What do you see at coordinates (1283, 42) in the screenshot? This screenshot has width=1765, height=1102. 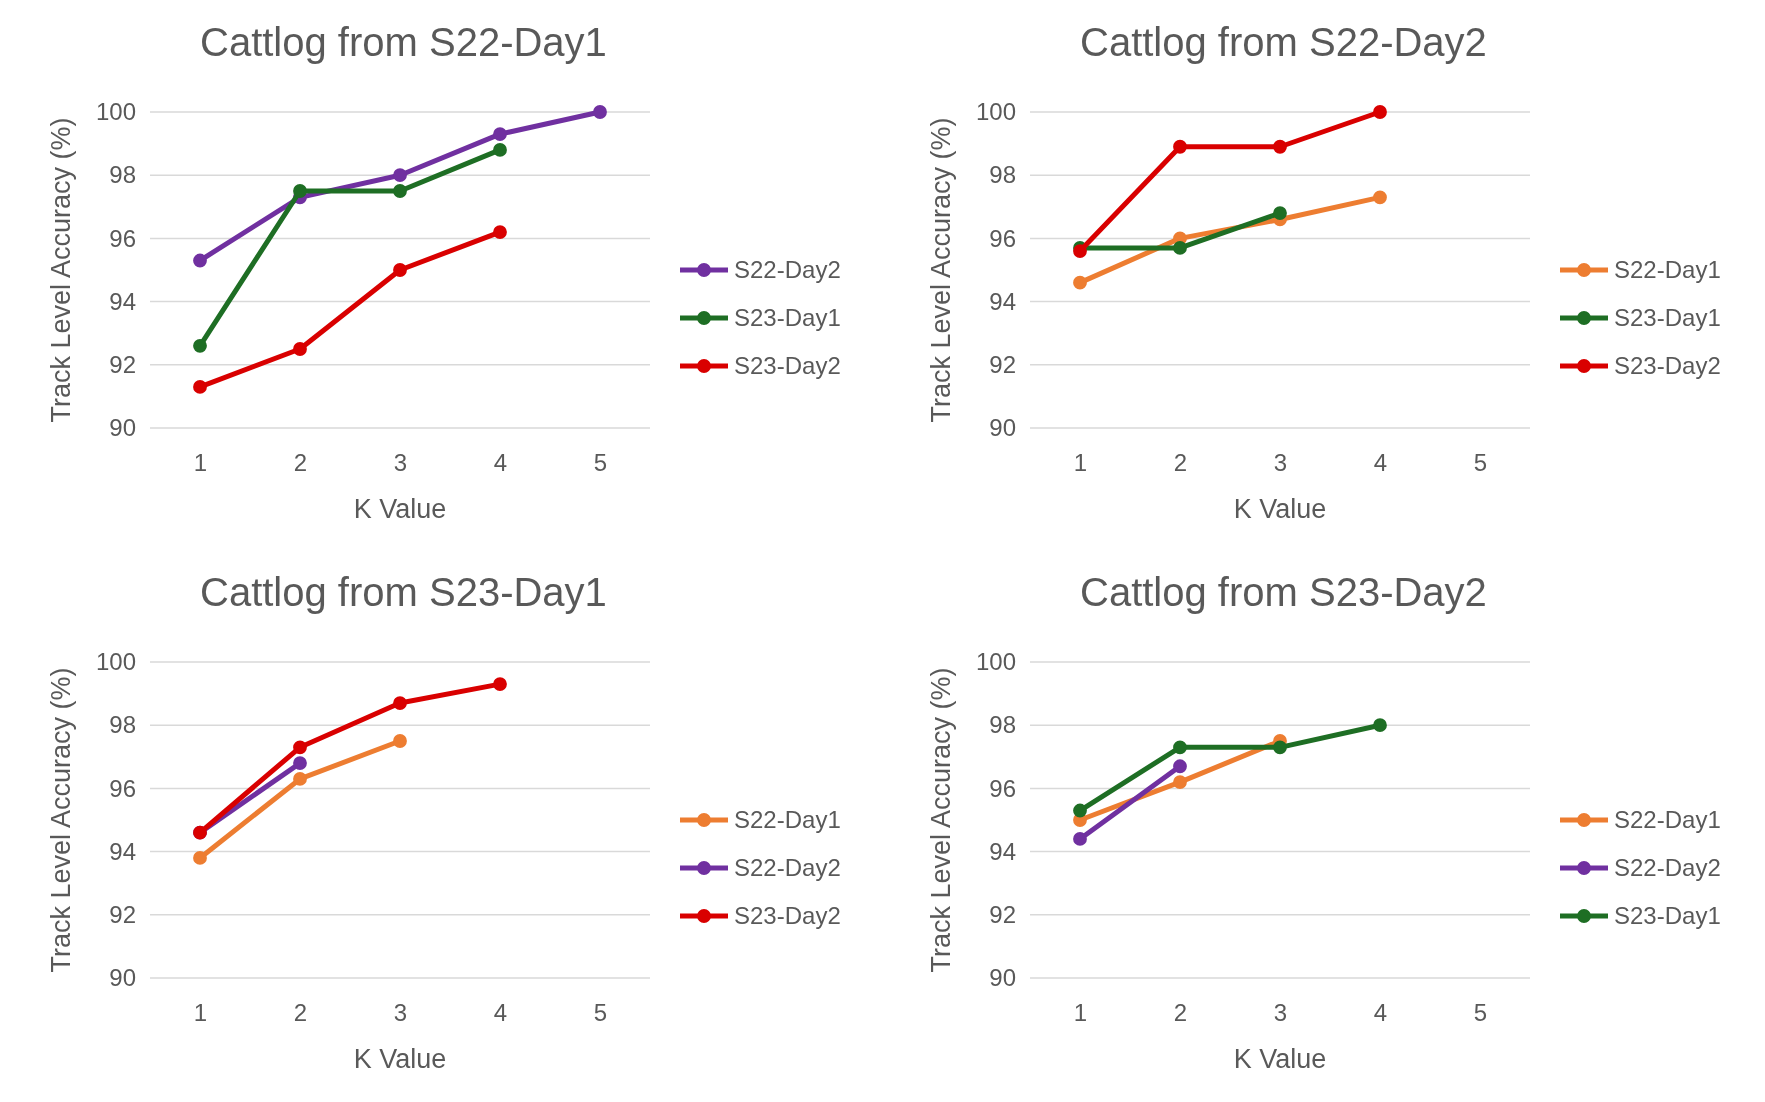 I see `chart-title: Cattlog from S22-Day2` at bounding box center [1283, 42].